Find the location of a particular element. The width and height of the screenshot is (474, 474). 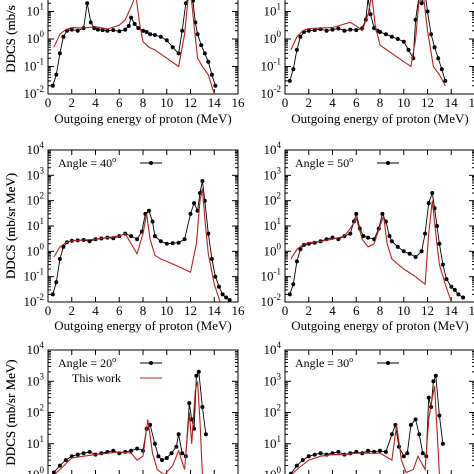

legend-marker-experiment-middle-right is located at coordinates (388, 163).